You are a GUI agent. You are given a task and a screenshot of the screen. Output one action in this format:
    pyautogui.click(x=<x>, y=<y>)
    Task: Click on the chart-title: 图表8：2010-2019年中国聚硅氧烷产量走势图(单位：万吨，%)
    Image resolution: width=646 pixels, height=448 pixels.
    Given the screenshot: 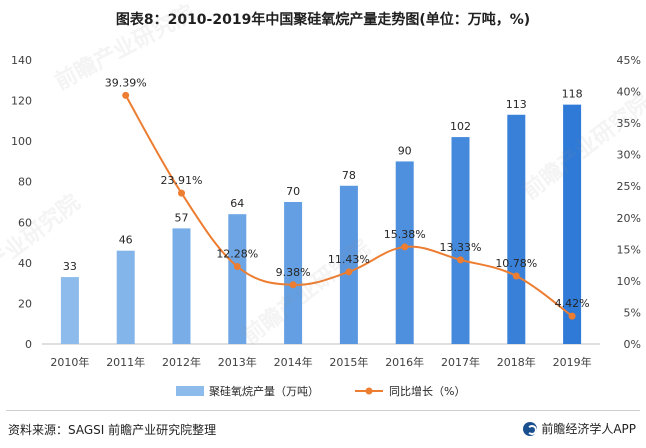 What is the action you would take?
    pyautogui.click(x=323, y=20)
    